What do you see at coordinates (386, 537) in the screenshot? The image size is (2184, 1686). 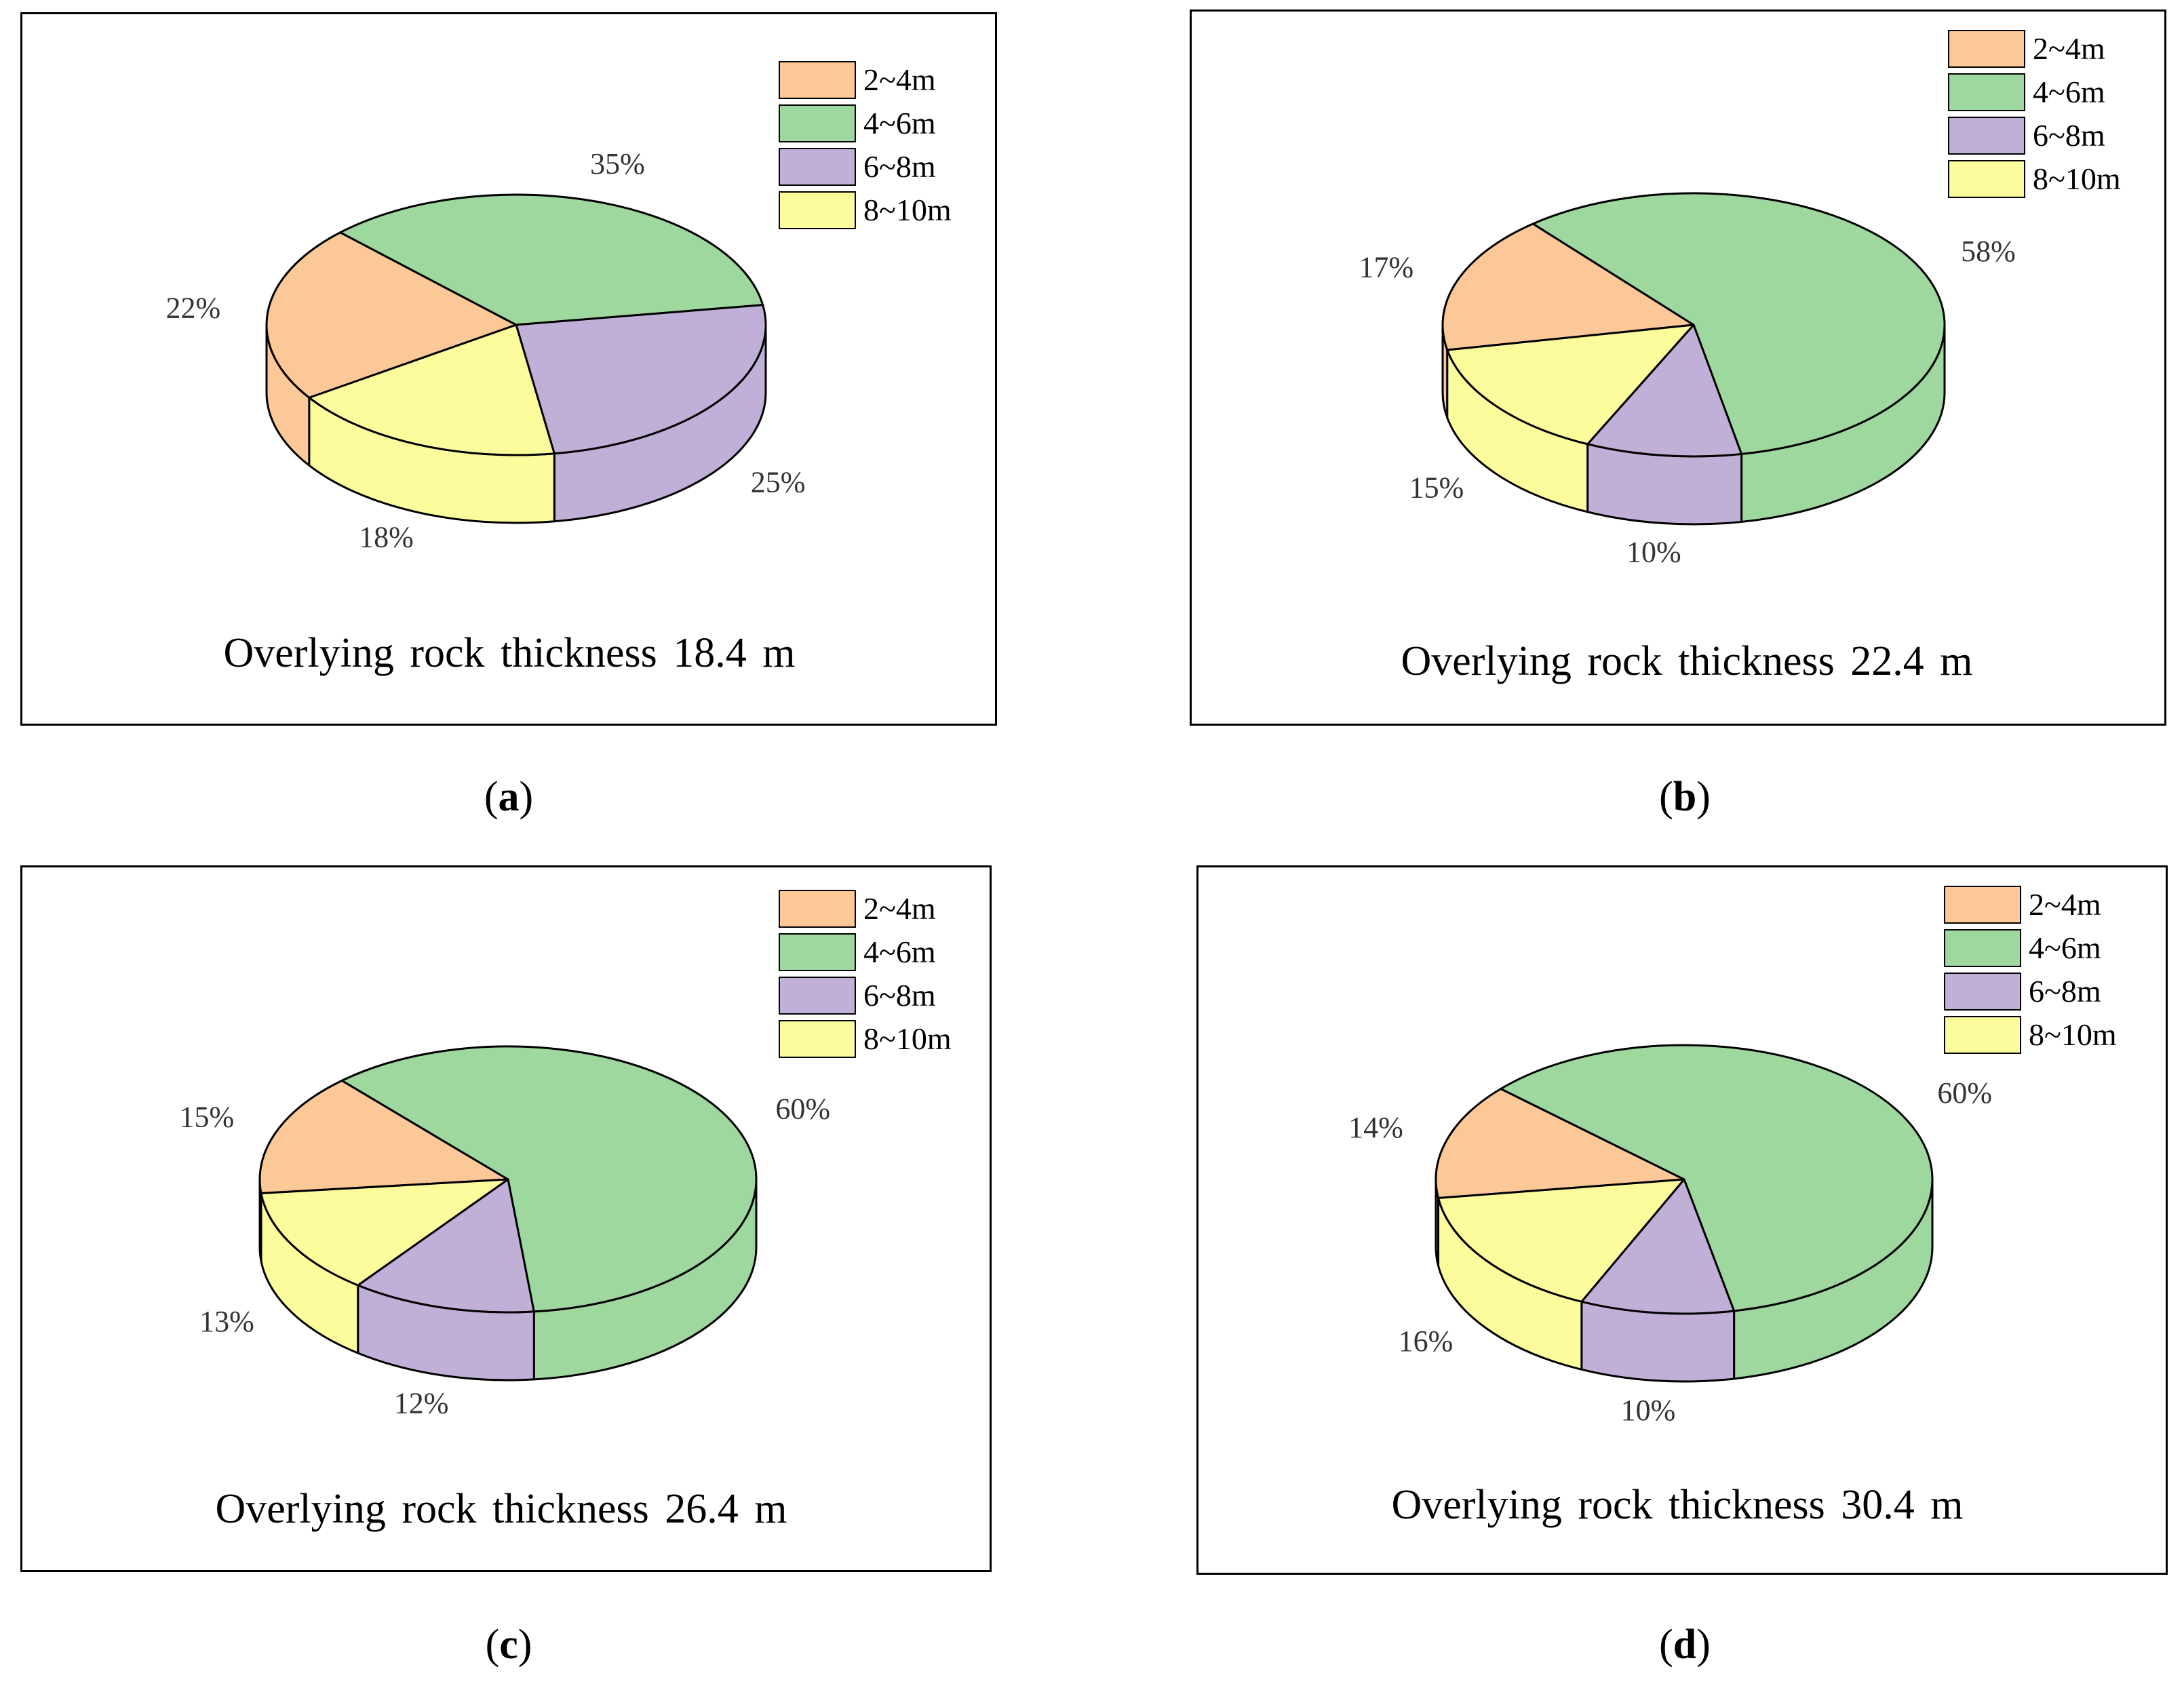 I see `data-label: 18%` at bounding box center [386, 537].